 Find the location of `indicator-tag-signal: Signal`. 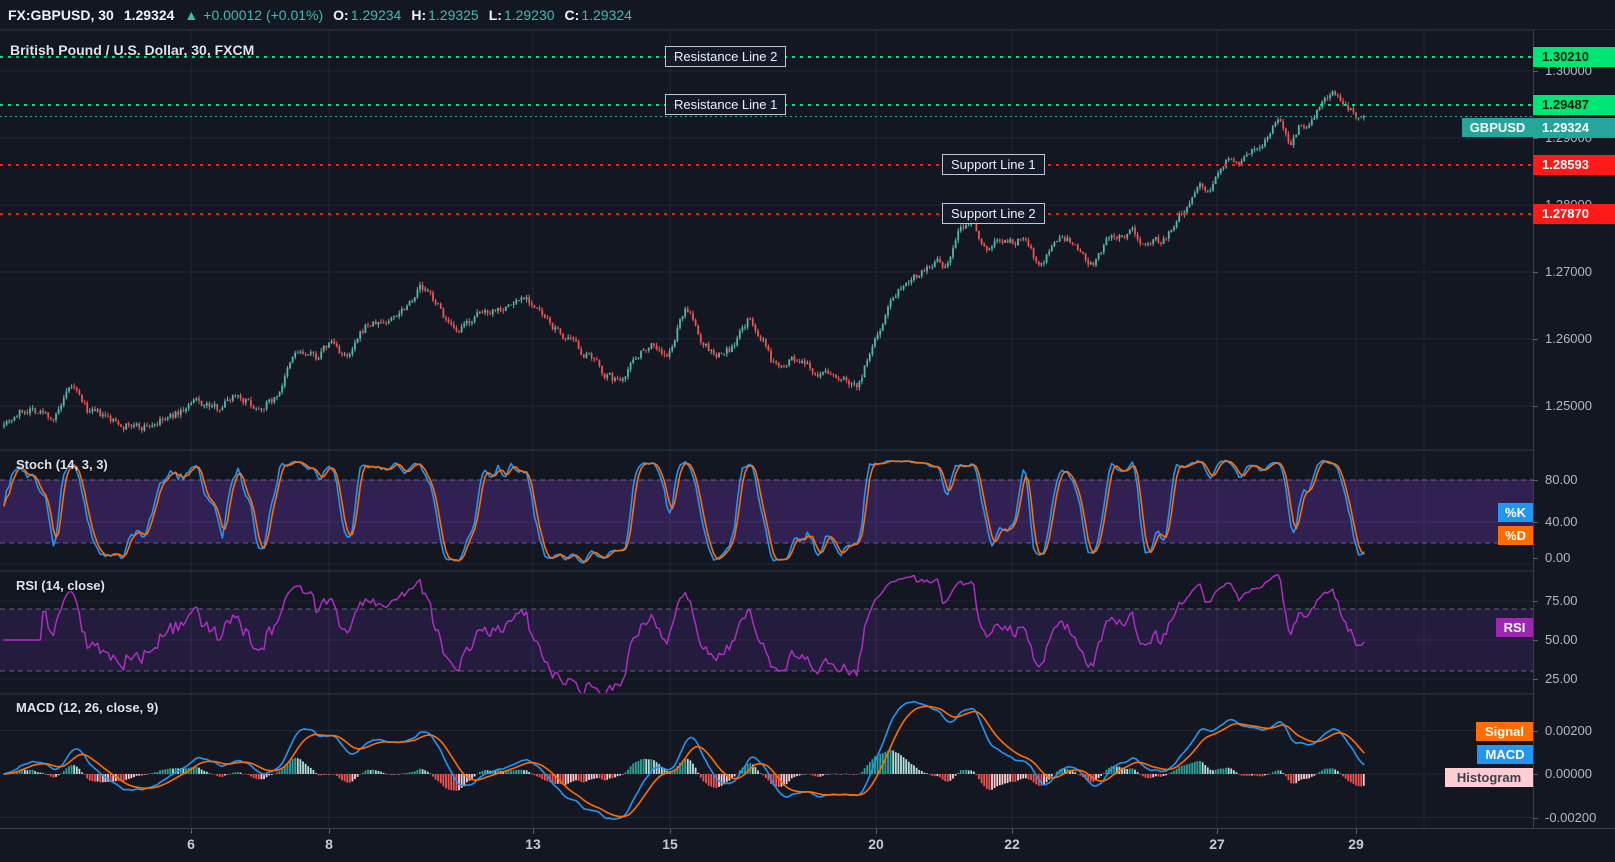

indicator-tag-signal: Signal is located at coordinates (1504, 731).